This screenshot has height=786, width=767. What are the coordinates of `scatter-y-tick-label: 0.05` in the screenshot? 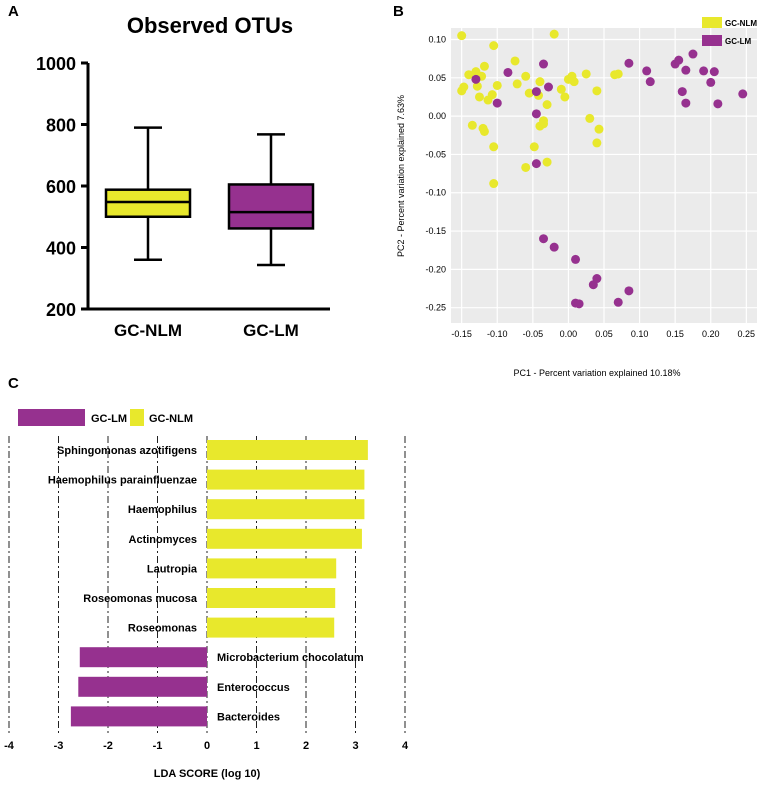 It's located at (437, 78).